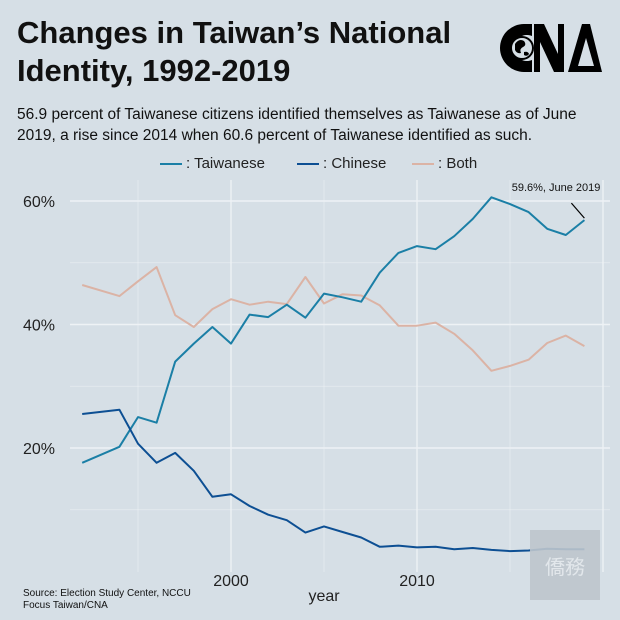 The image size is (620, 620). Describe the element at coordinates (324, 596) in the screenshot. I see `x-axis-label: year` at that location.